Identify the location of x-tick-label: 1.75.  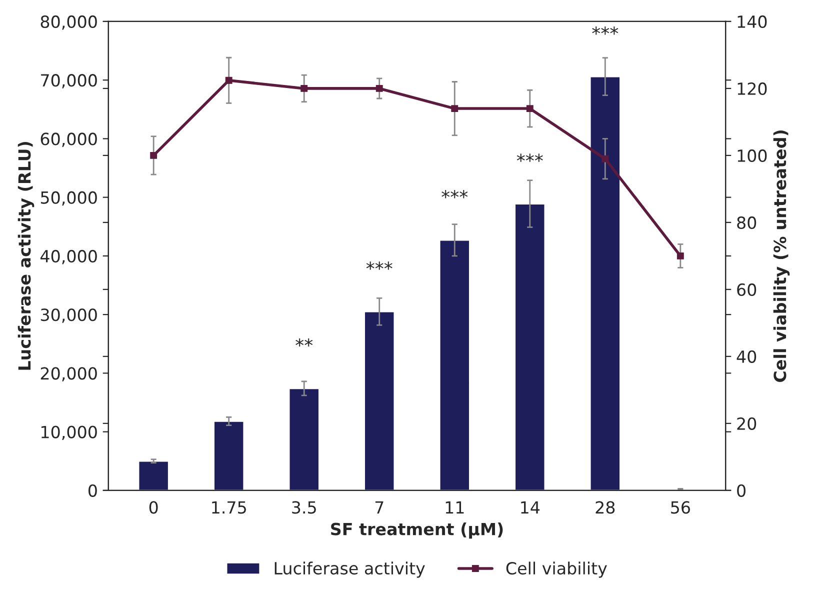
(229, 507).